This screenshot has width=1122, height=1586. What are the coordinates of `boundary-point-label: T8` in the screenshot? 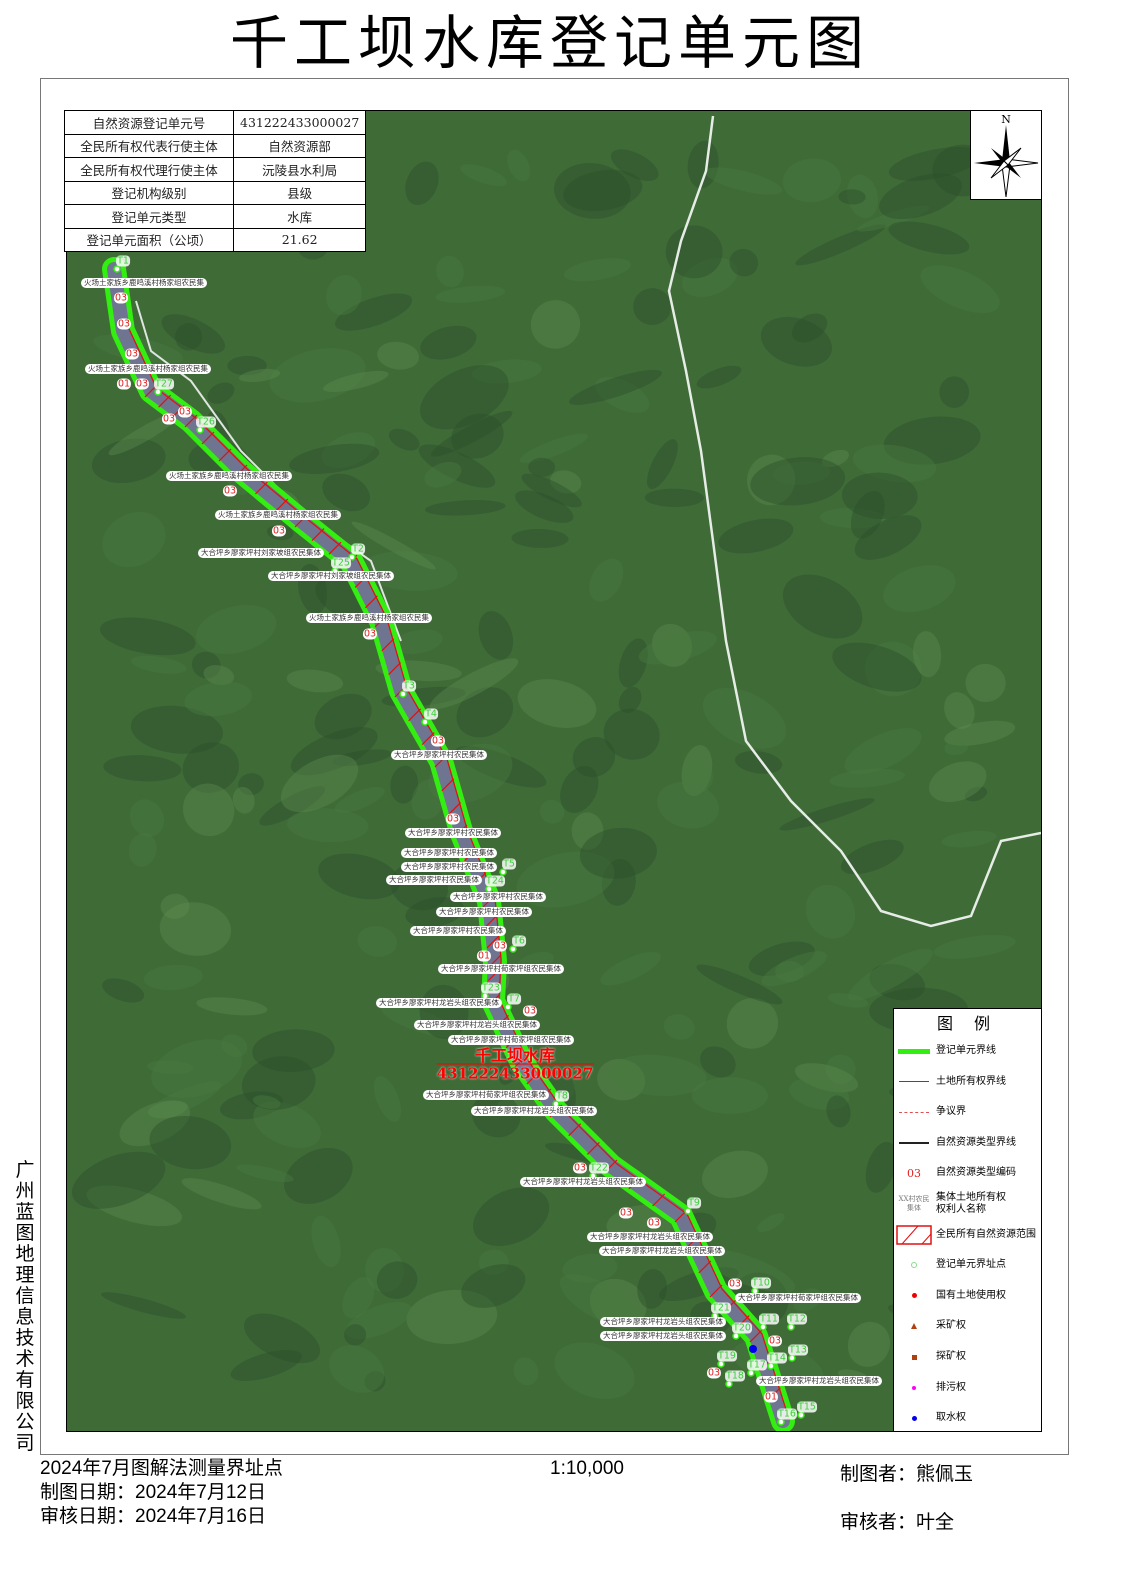 It's located at (562, 1096).